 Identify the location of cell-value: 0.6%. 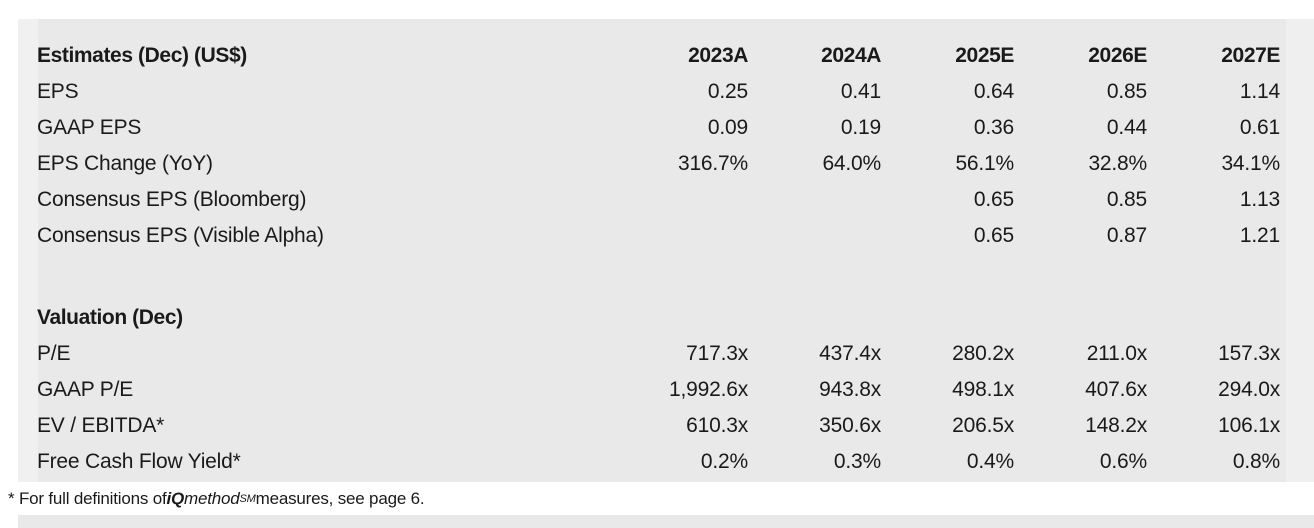
(1123, 461).